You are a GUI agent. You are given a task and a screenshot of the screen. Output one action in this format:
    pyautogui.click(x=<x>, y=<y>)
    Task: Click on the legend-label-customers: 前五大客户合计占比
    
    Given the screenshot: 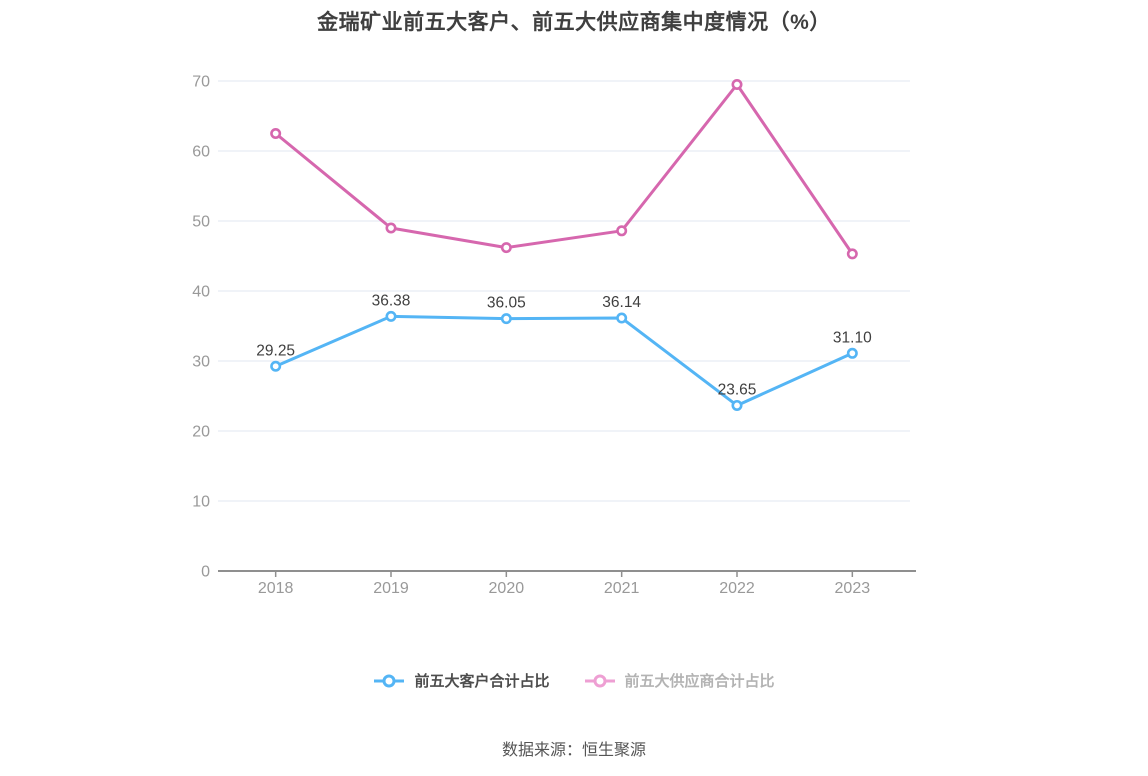 What is the action you would take?
    pyautogui.click(x=482, y=681)
    